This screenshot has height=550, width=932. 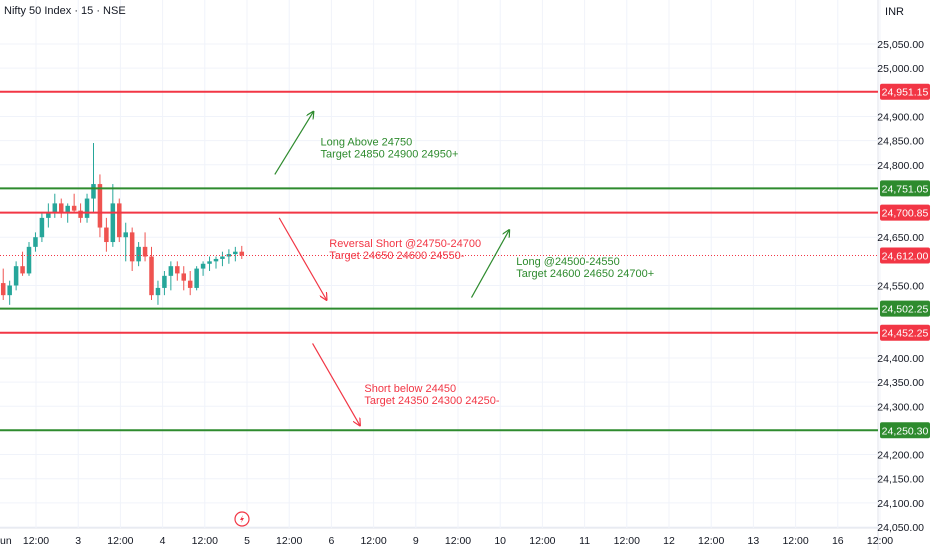 I want to click on price-tick-label: 24,050.00, so click(x=900, y=528).